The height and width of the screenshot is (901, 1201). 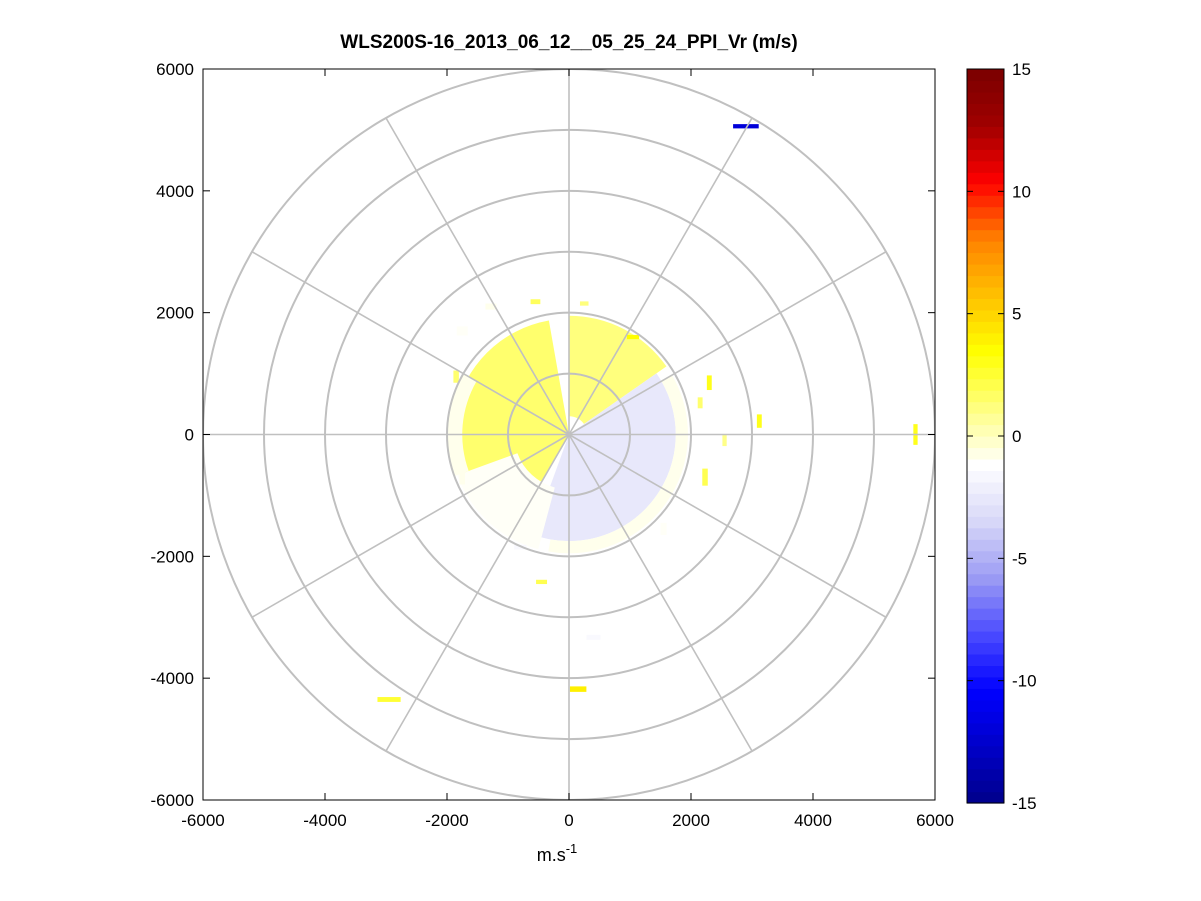 What do you see at coordinates (1024, 803) in the screenshot?
I see `colorbar-tick-label: -15` at bounding box center [1024, 803].